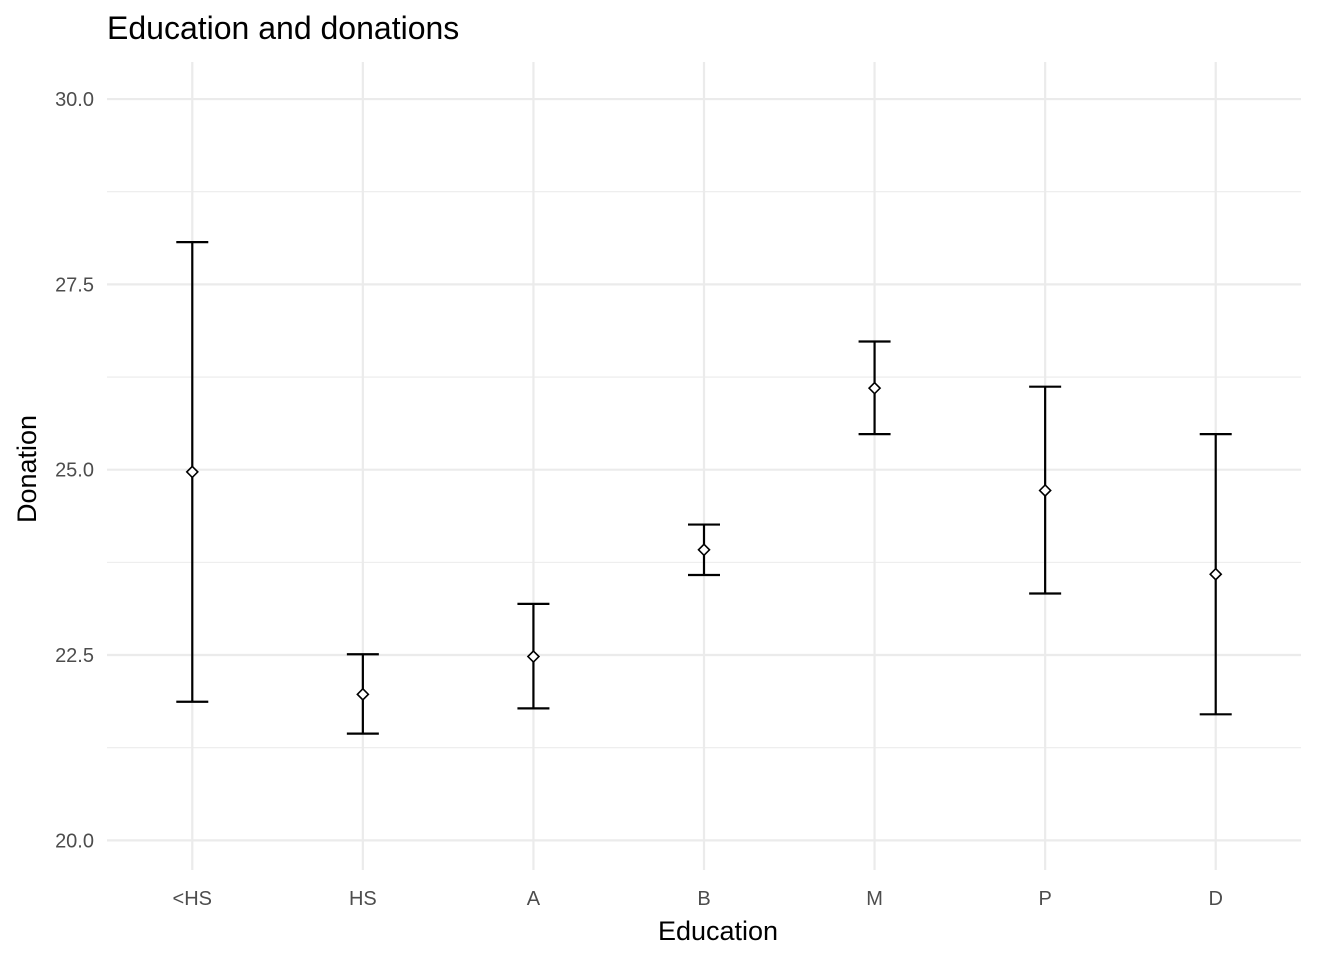  What do you see at coordinates (874, 899) in the screenshot?
I see `x-tick-label: M` at bounding box center [874, 899].